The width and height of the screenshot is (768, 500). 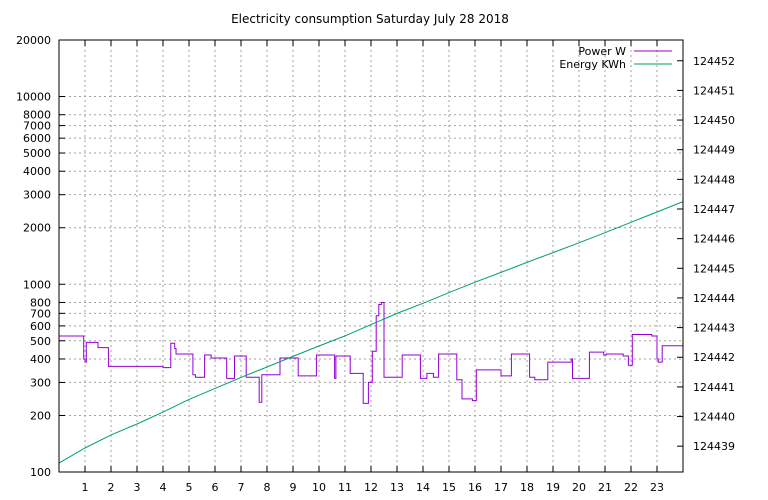 What do you see at coordinates (449, 487) in the screenshot?
I see `x-tick-label: 15` at bounding box center [449, 487].